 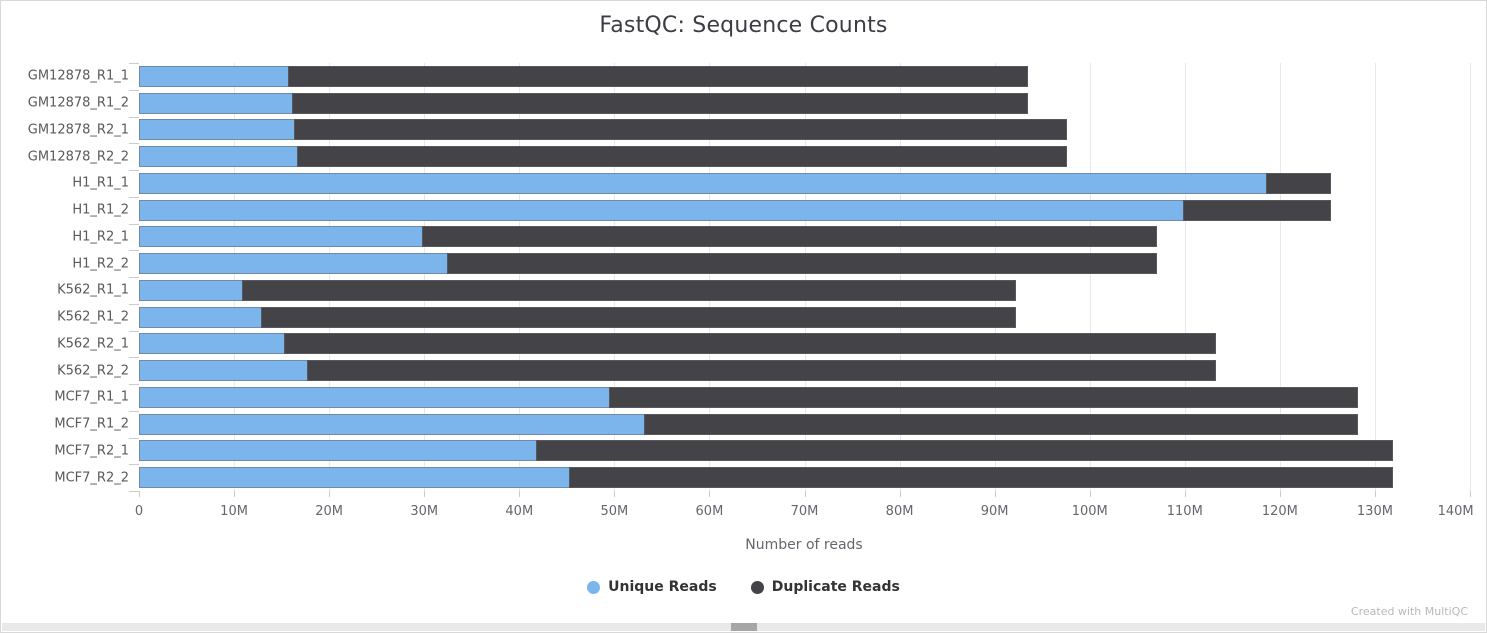 I want to click on legend-item-unique-reads: Unique Reads, so click(x=652, y=587).